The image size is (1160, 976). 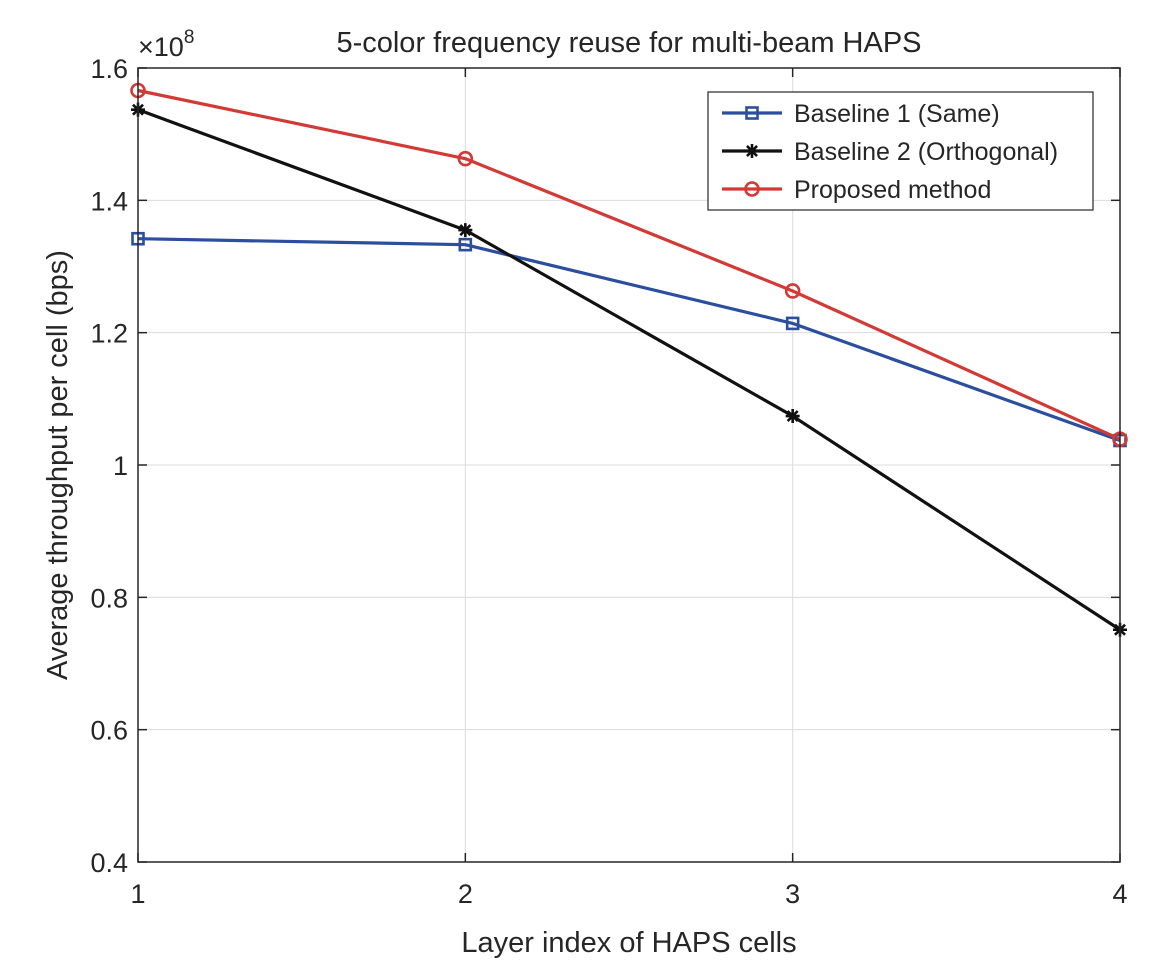 What do you see at coordinates (137, 894) in the screenshot?
I see `x-tick-label: 1` at bounding box center [137, 894].